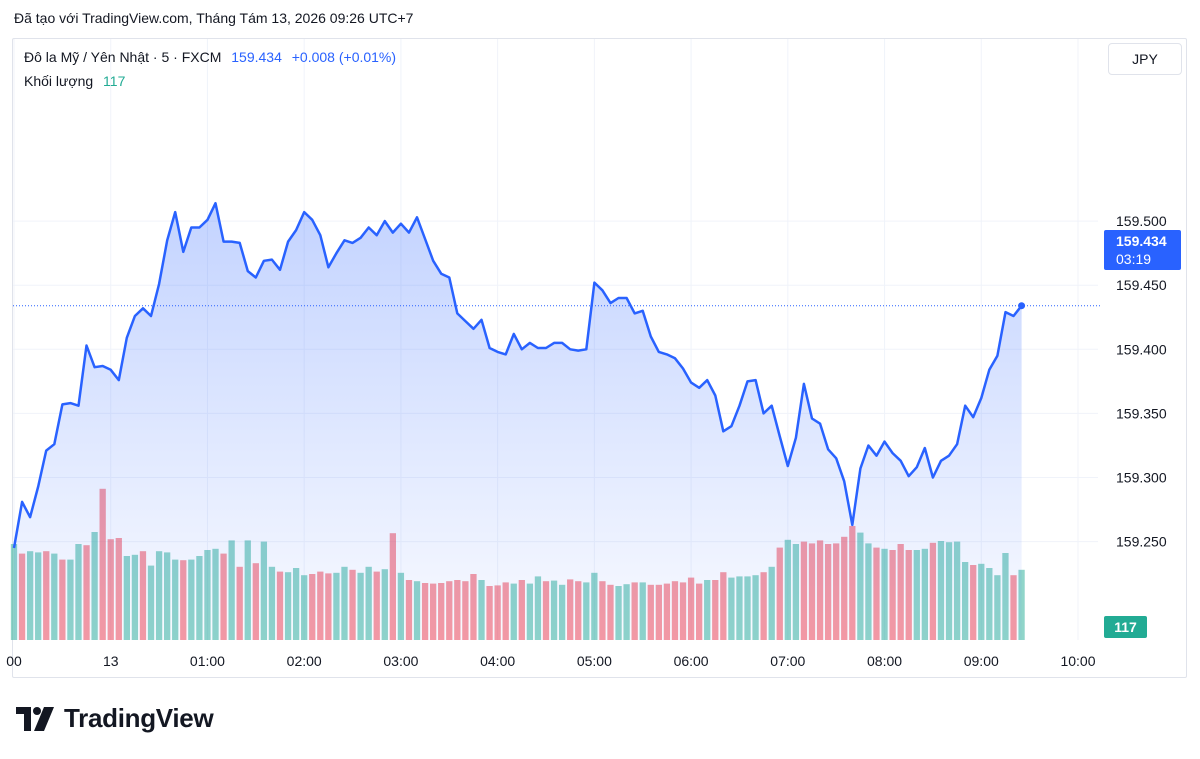  Describe the element at coordinates (884, 661) in the screenshot. I see `x-tick-label: 08:00` at that location.